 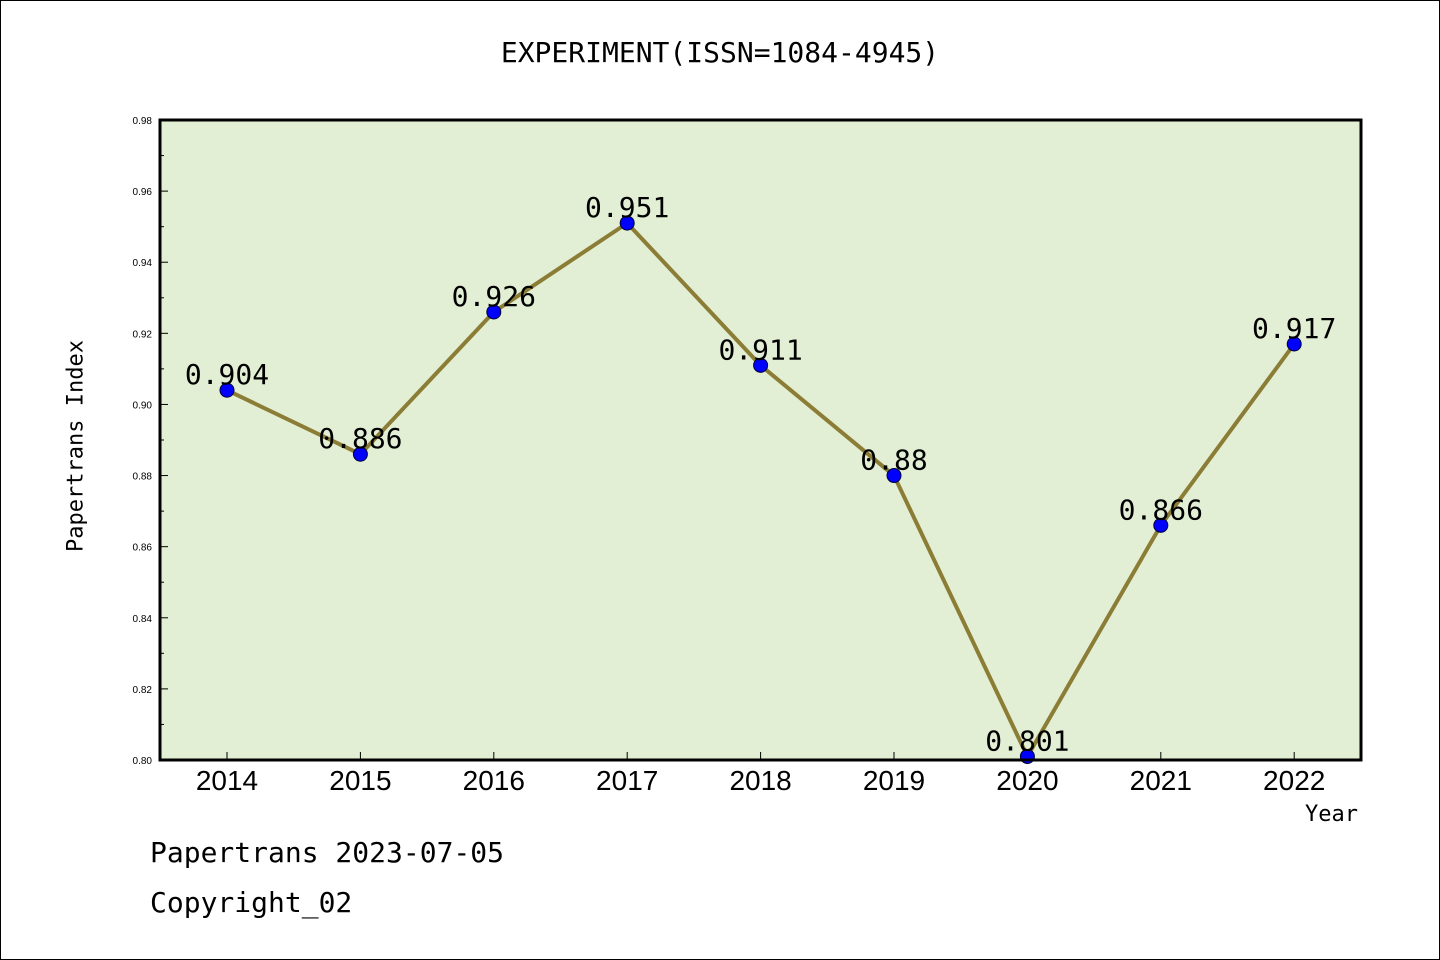 What do you see at coordinates (894, 780) in the screenshot?
I see `x-tick-label: 2019` at bounding box center [894, 780].